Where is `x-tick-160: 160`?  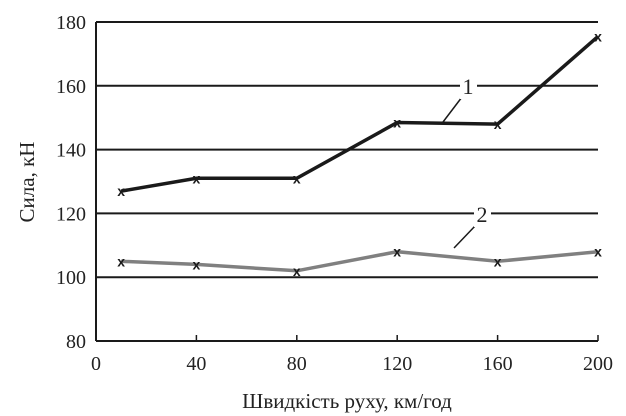 x-tick-160: 160 is located at coordinates (498, 364).